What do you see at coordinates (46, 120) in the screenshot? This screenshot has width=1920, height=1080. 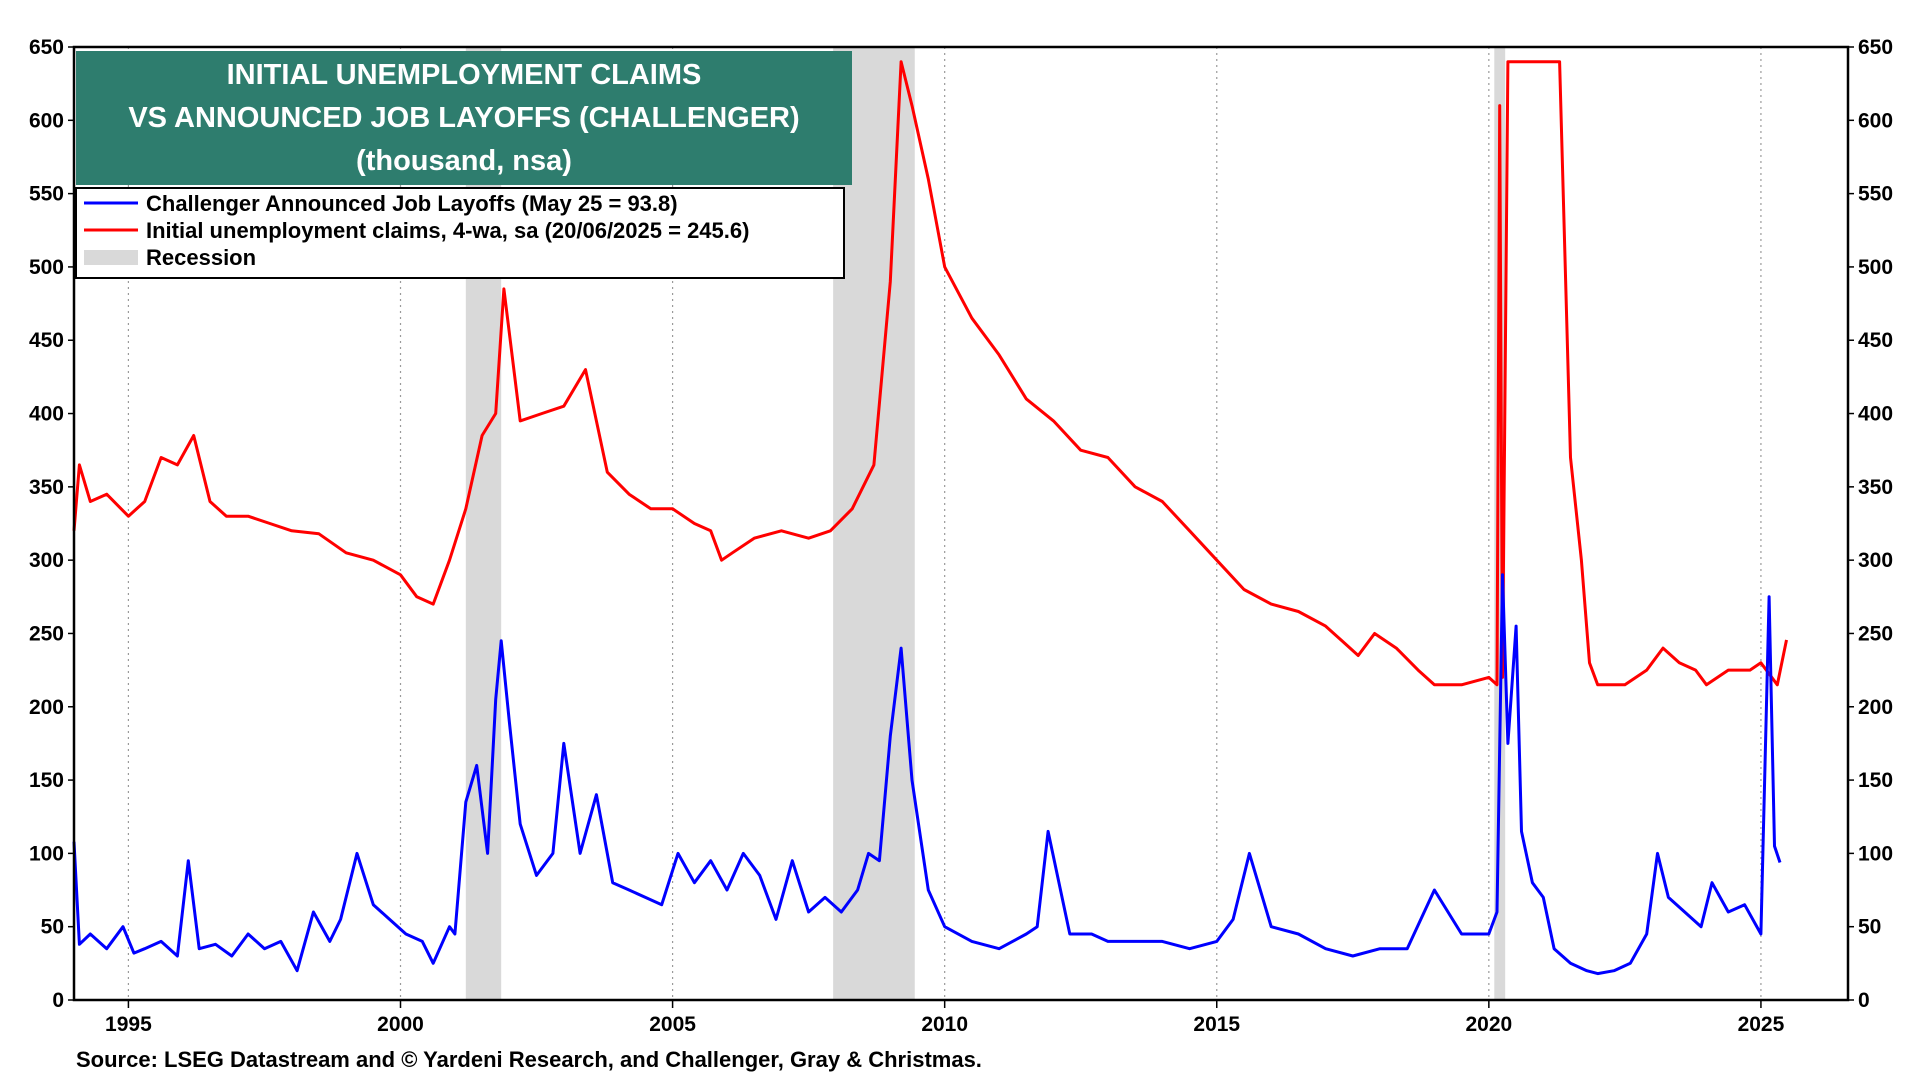 I see `y-tick-label-left-600: 600` at bounding box center [46, 120].